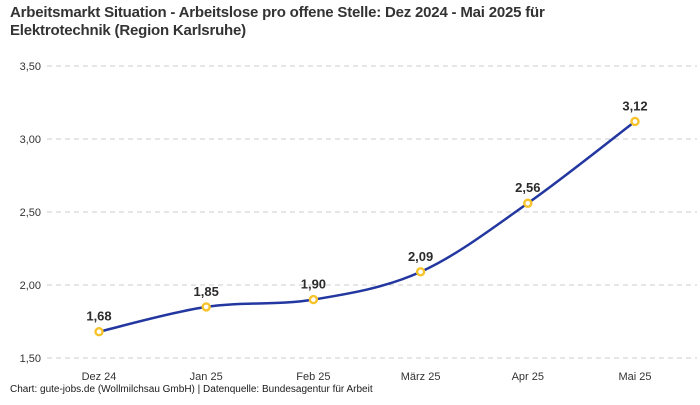  What do you see at coordinates (634, 377) in the screenshot?
I see `x-tick-label: Mai 25` at bounding box center [634, 377].